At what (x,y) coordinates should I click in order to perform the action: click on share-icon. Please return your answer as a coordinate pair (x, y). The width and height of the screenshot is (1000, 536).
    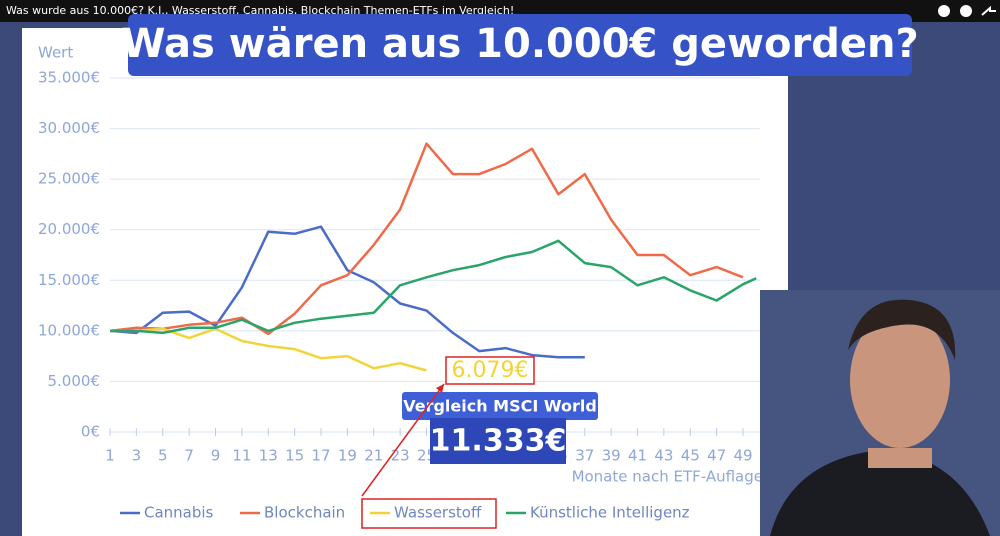
    Looking at the image, I should click on (988, 10).